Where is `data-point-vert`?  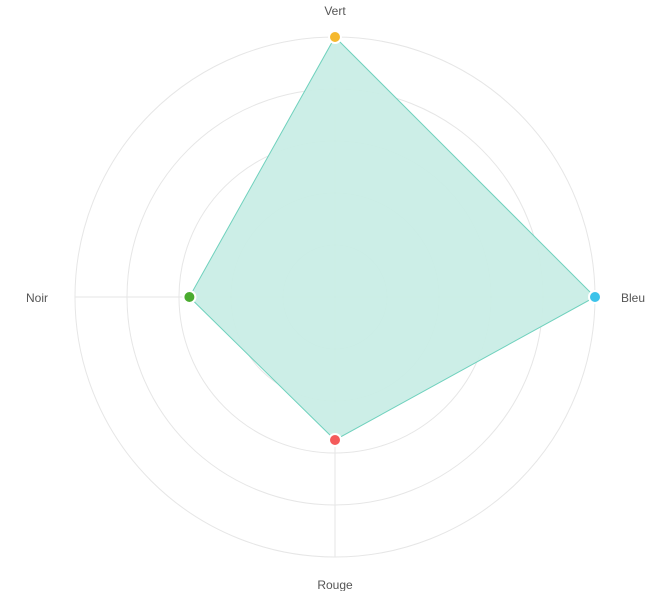
data-point-vert is located at coordinates (335, 37).